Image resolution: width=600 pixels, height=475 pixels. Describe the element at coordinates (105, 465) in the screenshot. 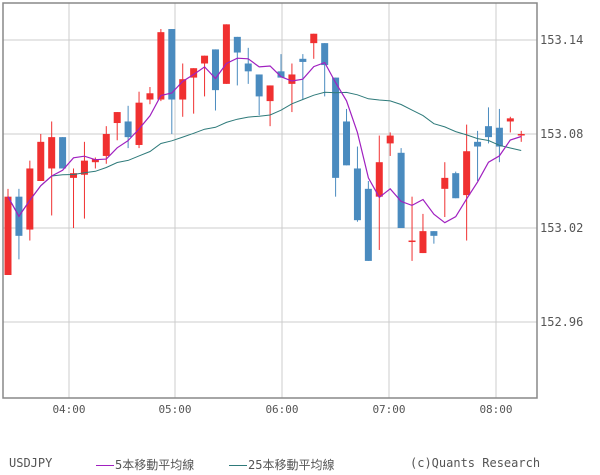

I see `ma5-swatch-icon` at that location.